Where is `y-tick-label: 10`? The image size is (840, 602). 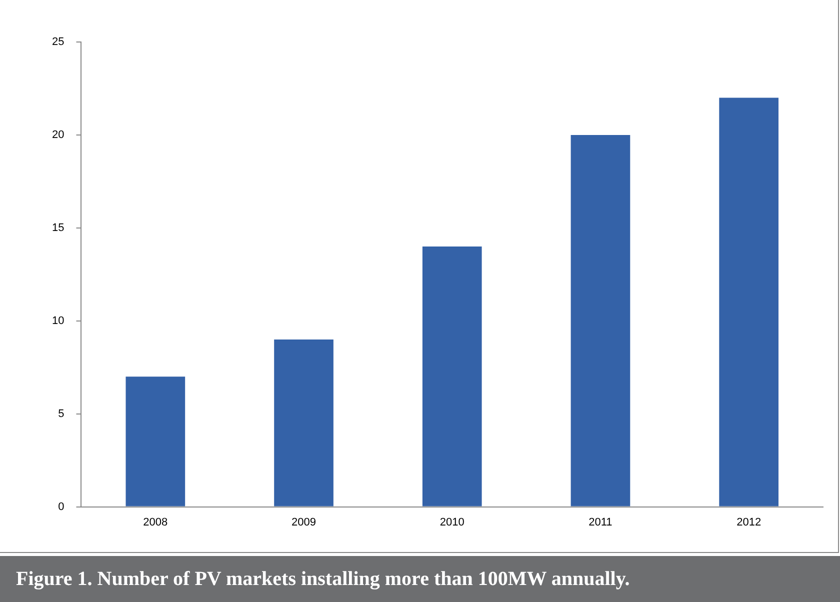 y-tick-label: 10 is located at coordinates (58, 320).